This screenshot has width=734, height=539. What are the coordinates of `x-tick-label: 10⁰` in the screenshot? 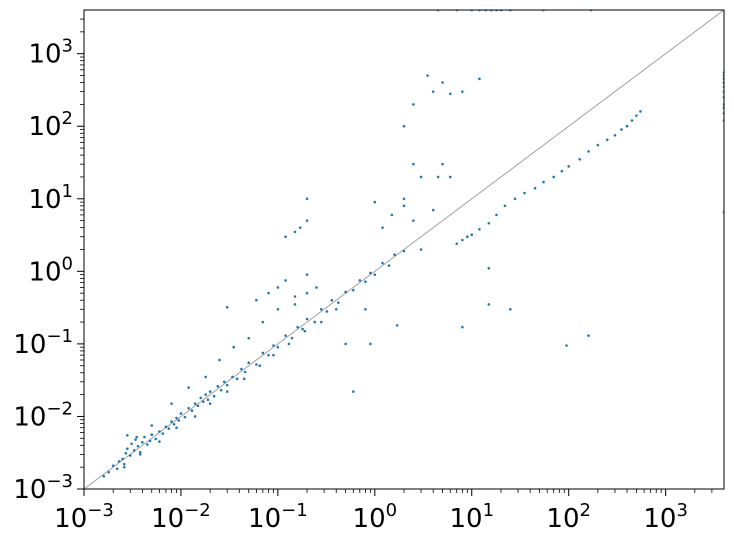 It's located at (375, 517).